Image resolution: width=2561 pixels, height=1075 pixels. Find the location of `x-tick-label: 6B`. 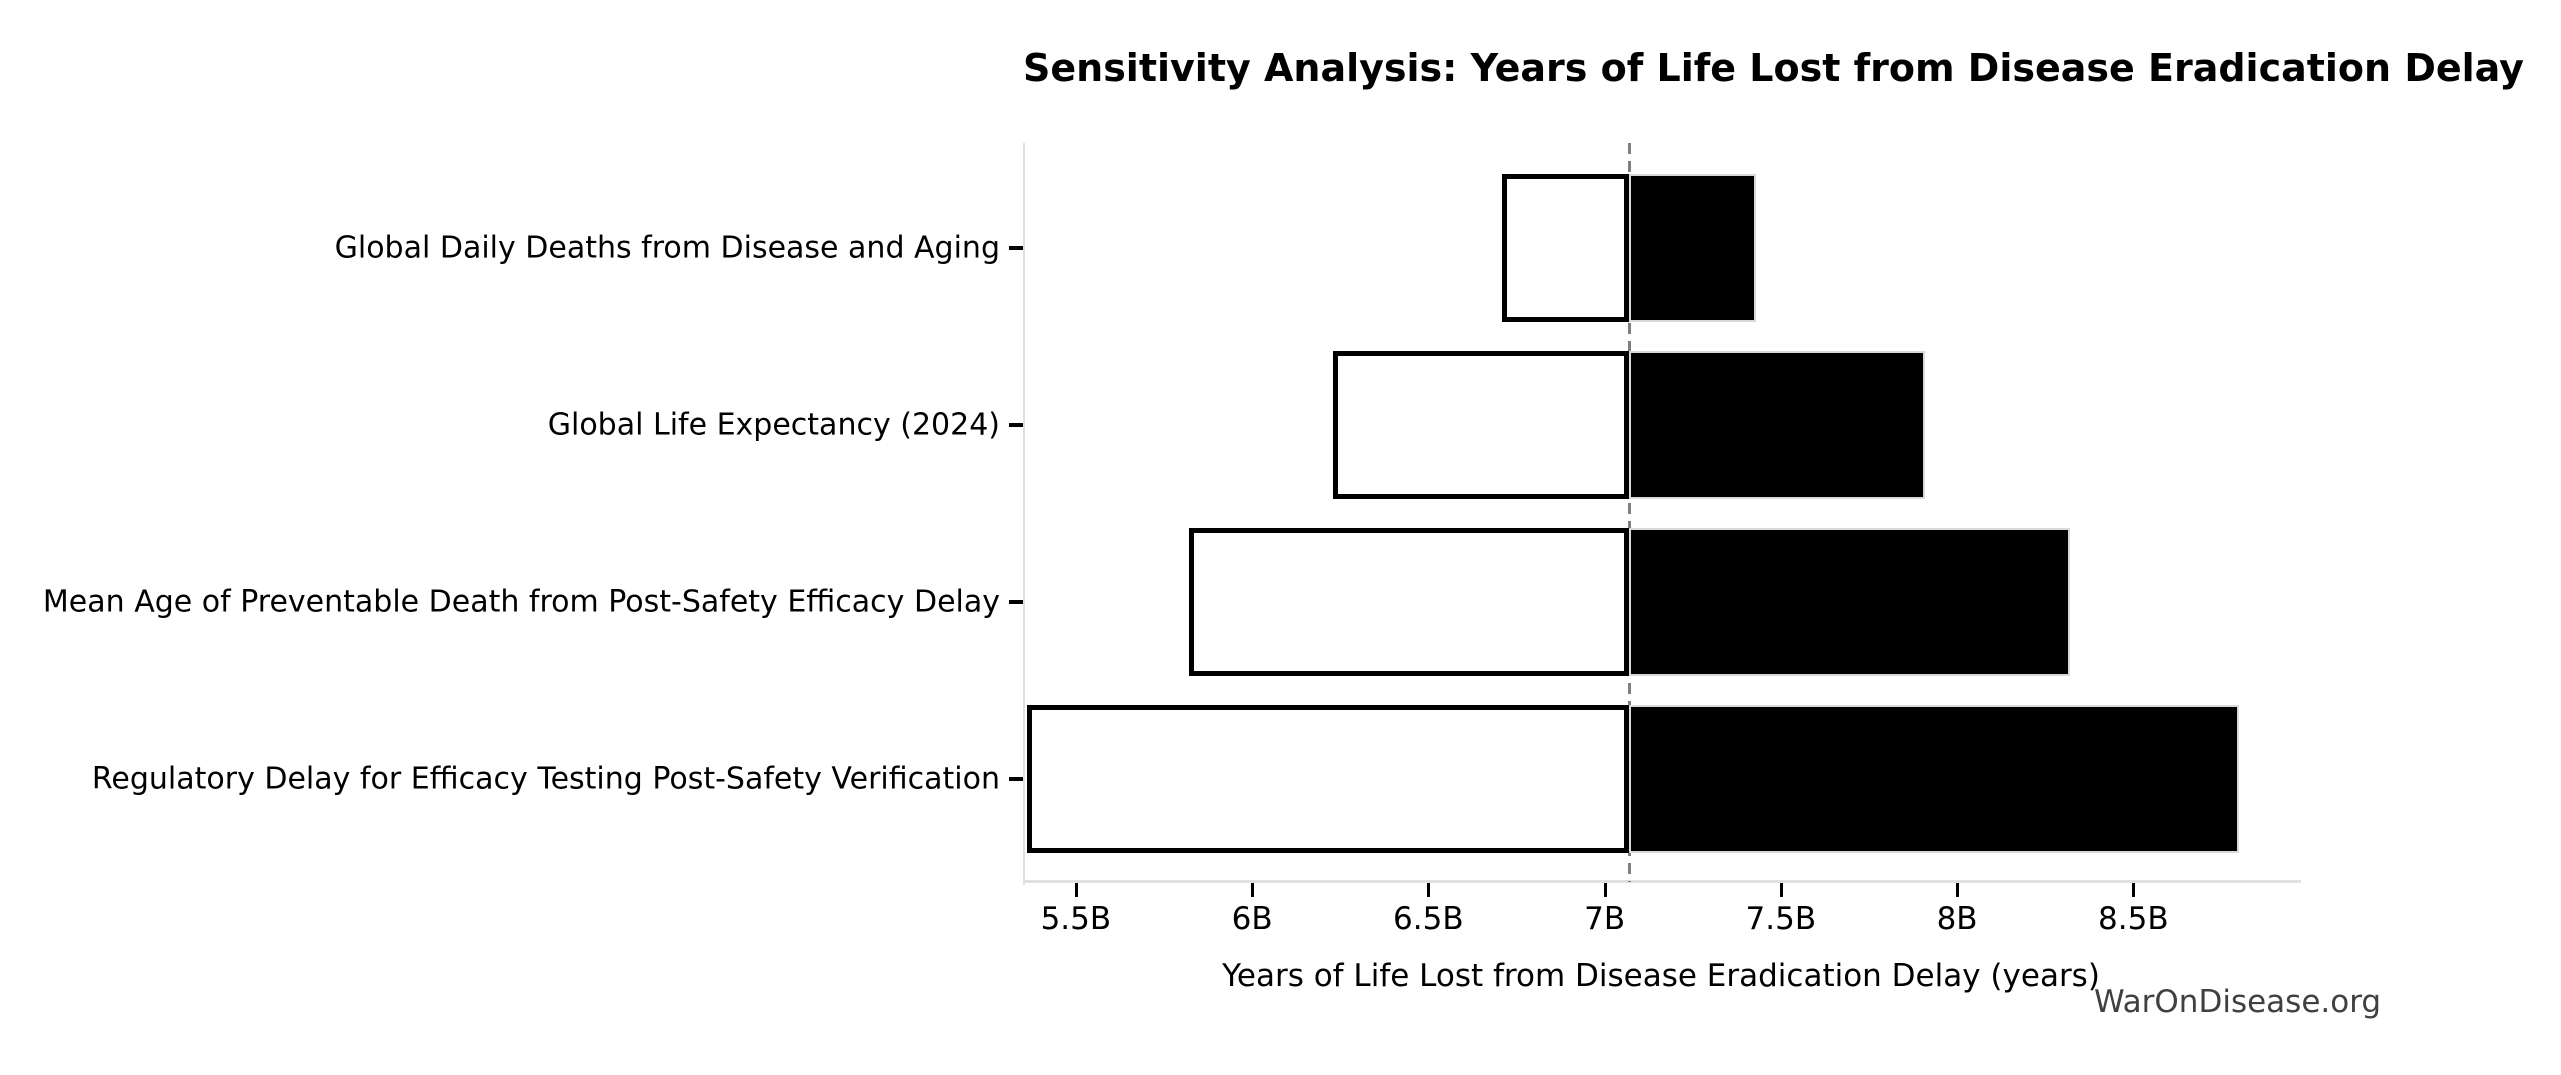

x-tick-label: 6B is located at coordinates (1252, 919).